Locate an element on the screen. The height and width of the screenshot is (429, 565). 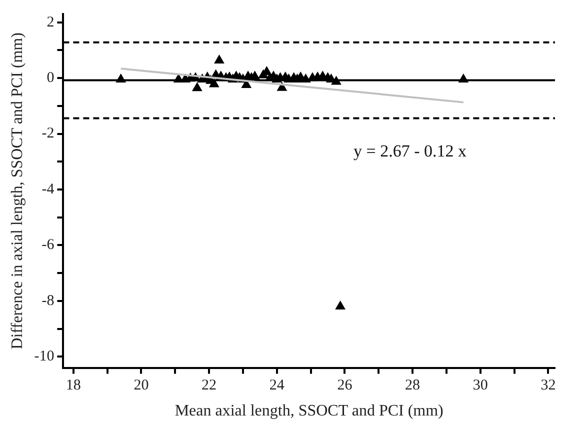
y-tick-label: -4 is located at coordinates (48, 189).